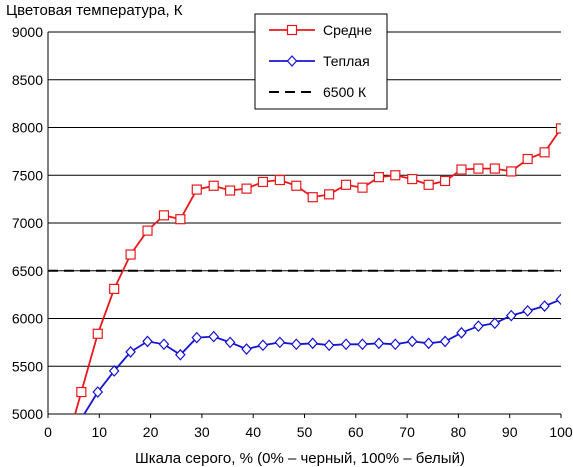  What do you see at coordinates (345, 92) in the screenshot?
I see `legend-label-2: 6500 К` at bounding box center [345, 92].